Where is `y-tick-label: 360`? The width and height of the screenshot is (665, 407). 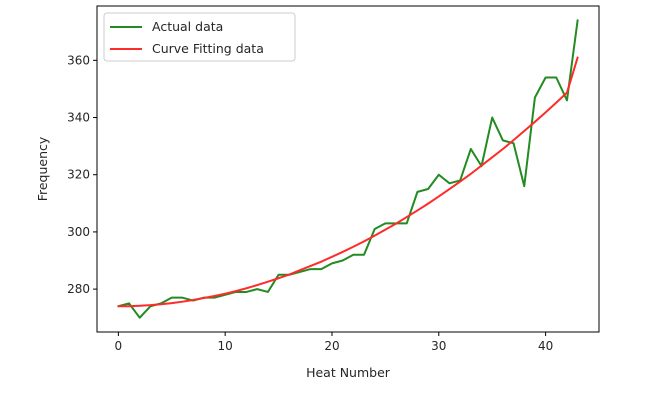
y-tick-label: 360 is located at coordinates (78, 60).